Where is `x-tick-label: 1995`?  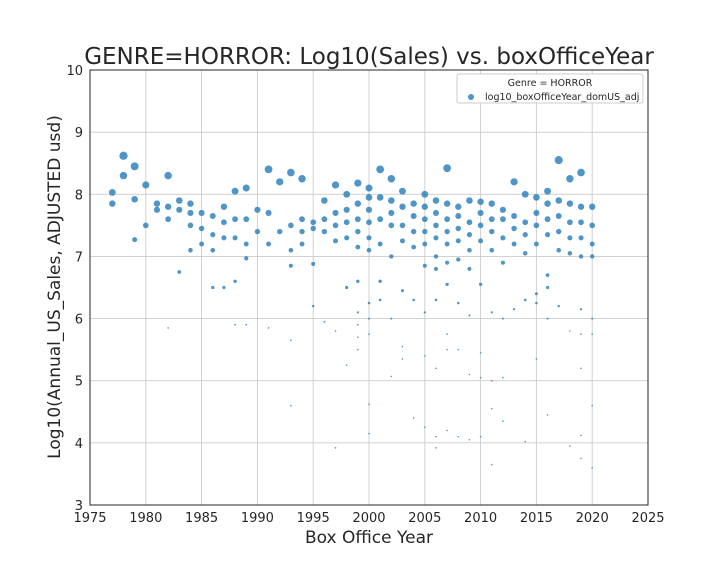 x-tick-label: 1995 is located at coordinates (313, 518).